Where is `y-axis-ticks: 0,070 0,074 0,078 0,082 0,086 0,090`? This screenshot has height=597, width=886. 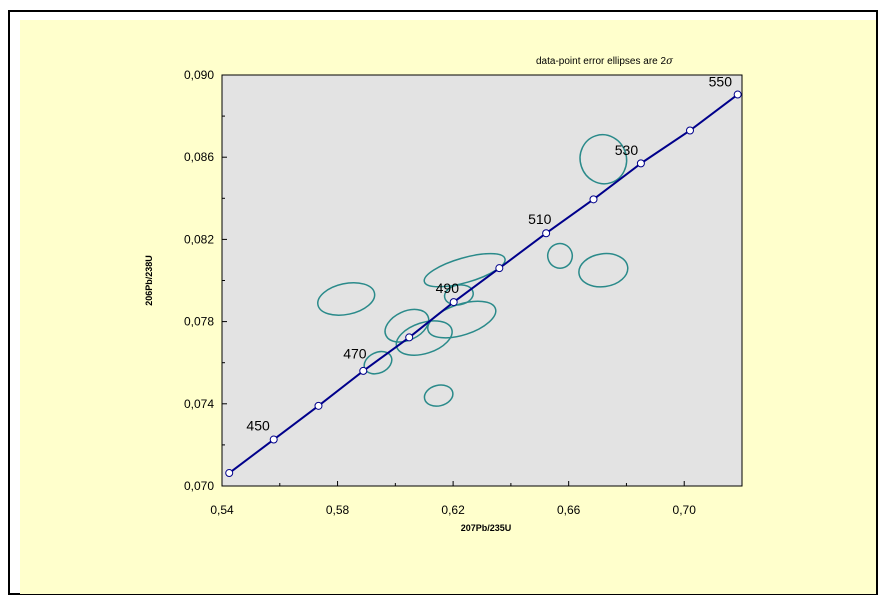
y-axis-ticks: 0,070 0,074 0,078 0,082 0,086 0,090 is located at coordinates (205, 280).